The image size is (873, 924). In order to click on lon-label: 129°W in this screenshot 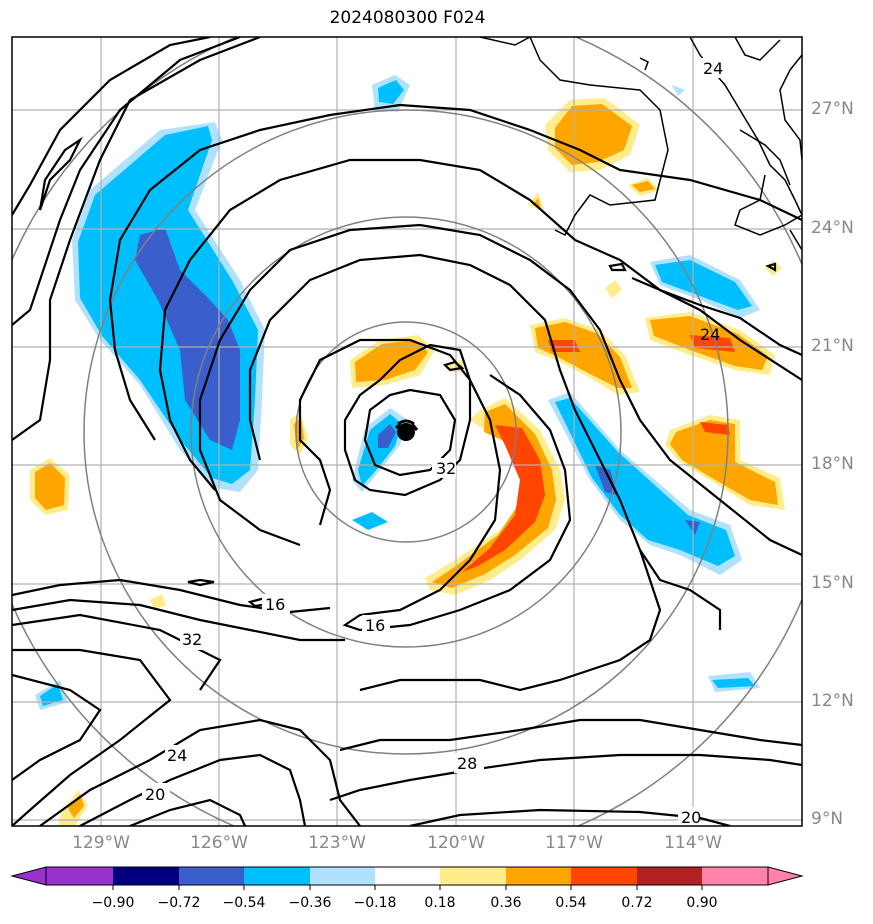, I will do `click(101, 843)`.